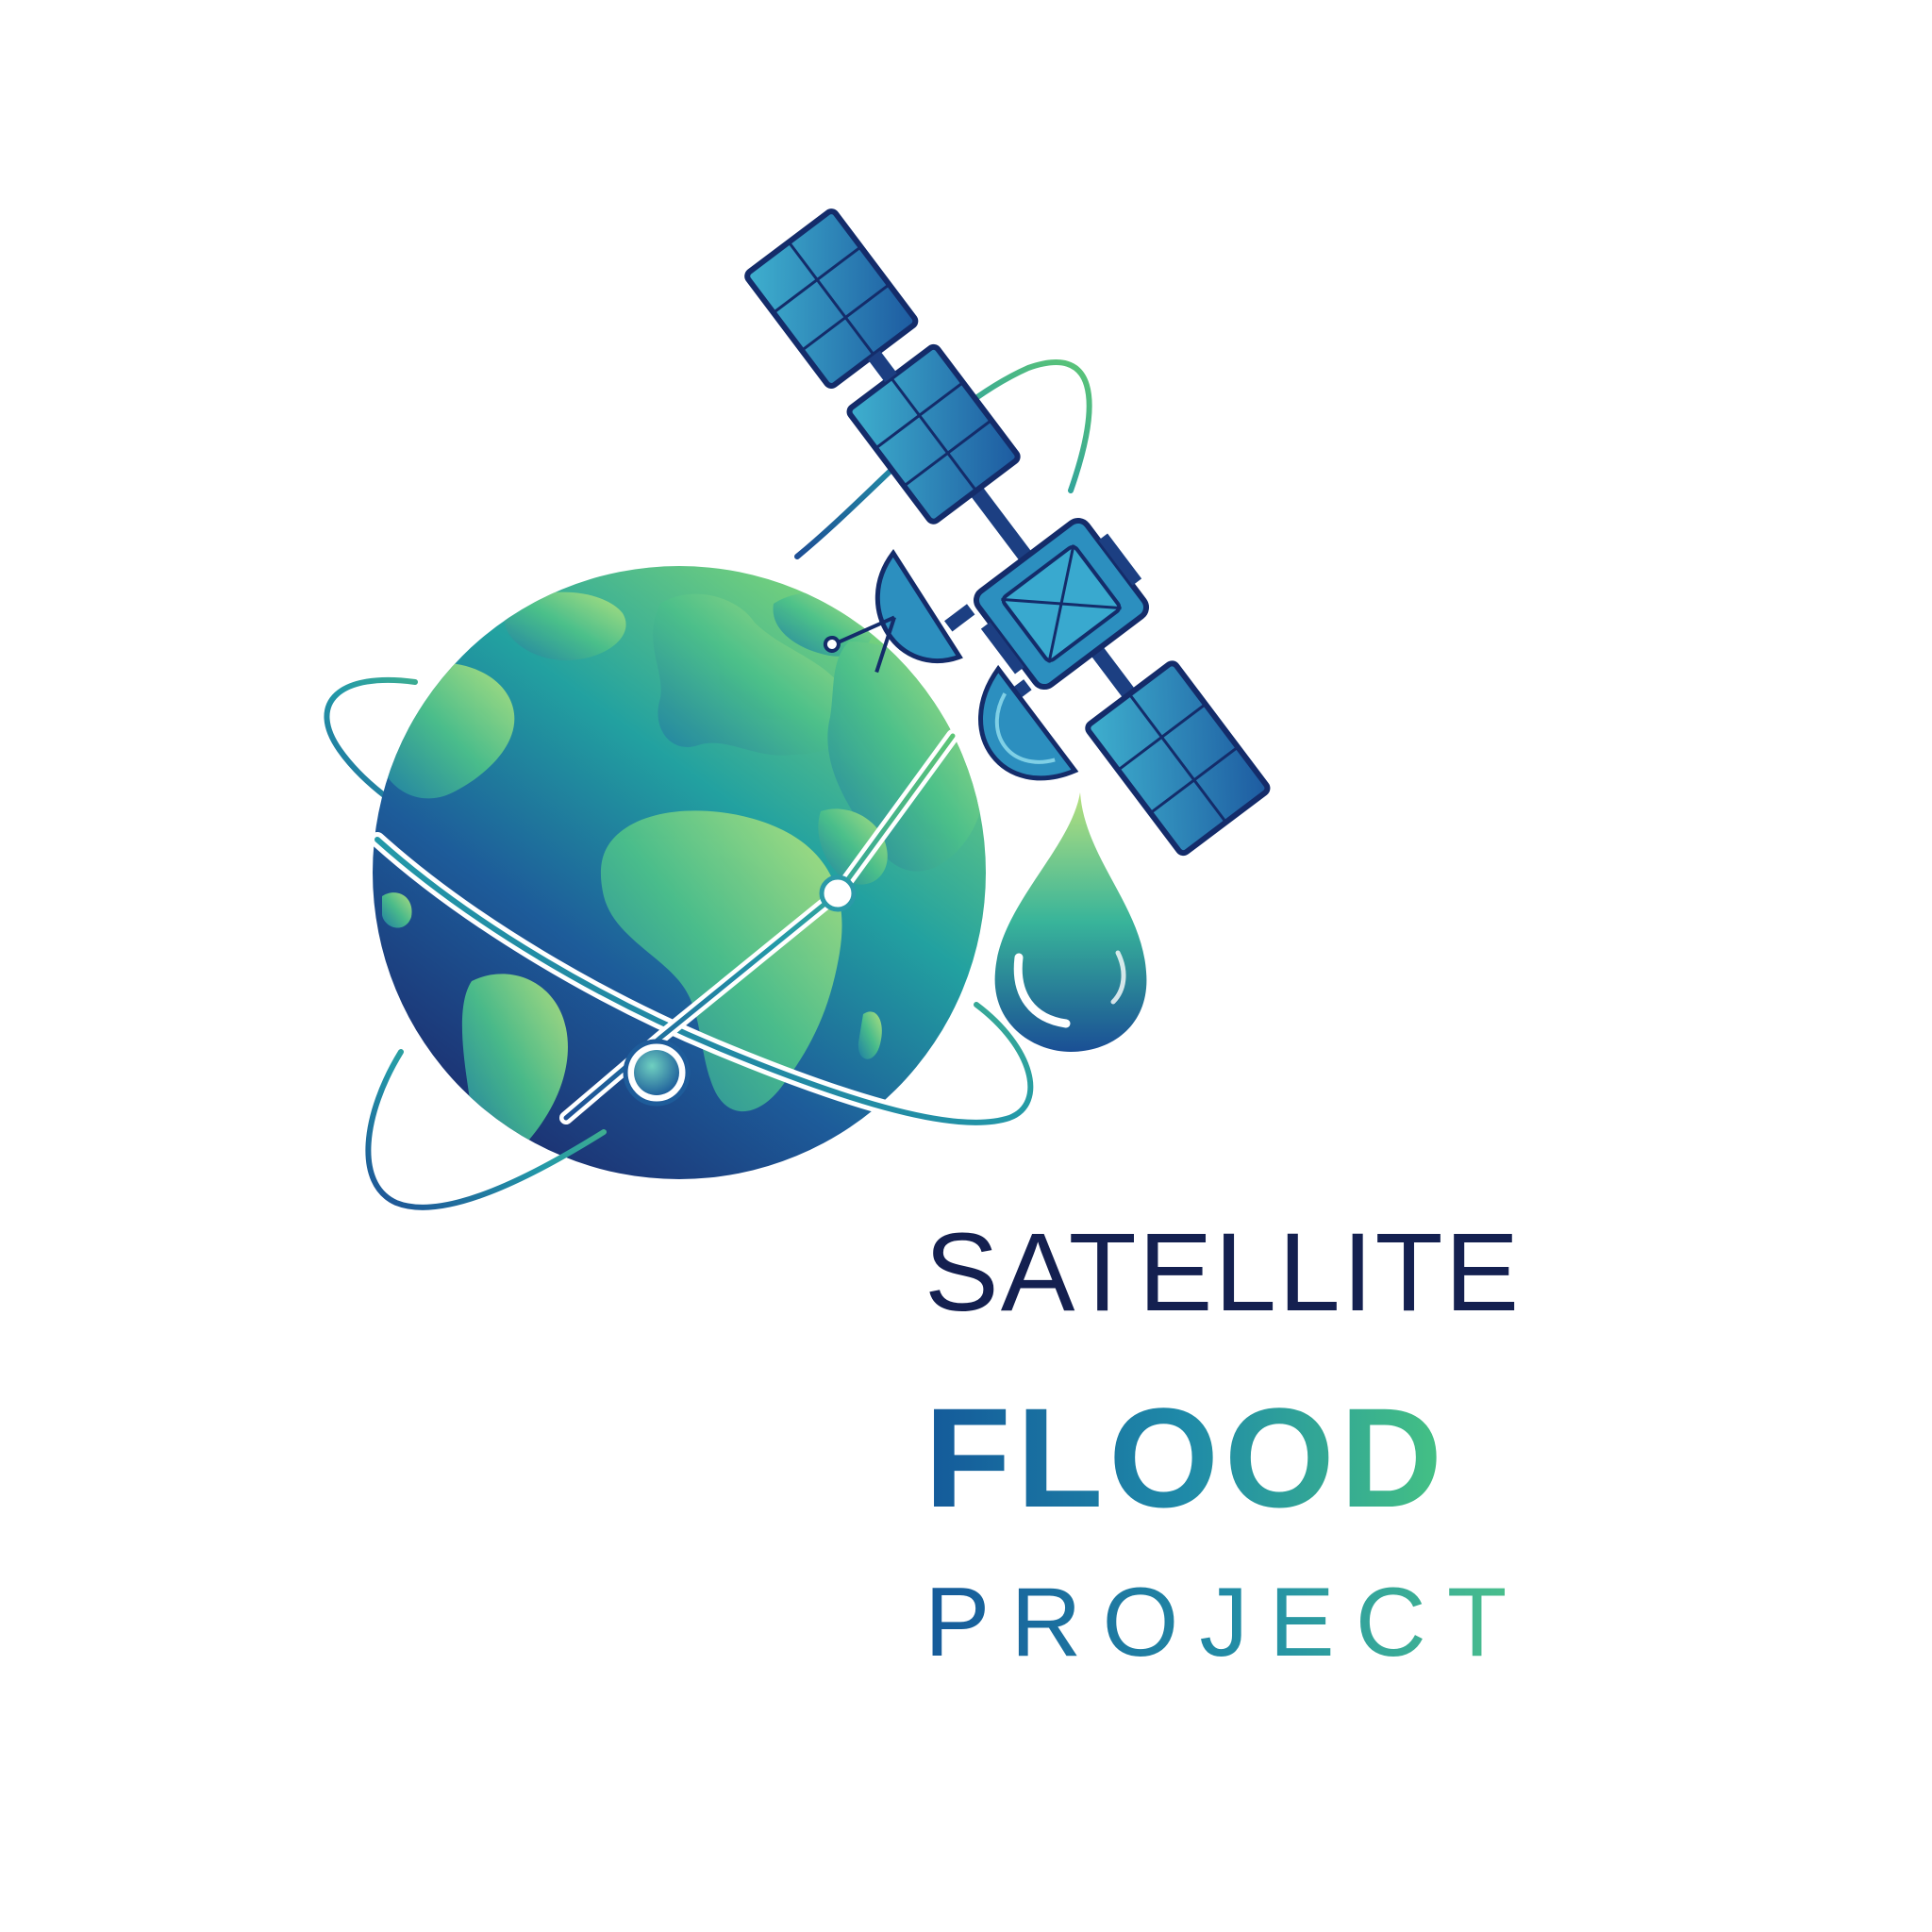 The width and height of the screenshot is (1932, 1932). I want to click on title-line-satellite: SATELLITE, so click(1223, 1272).